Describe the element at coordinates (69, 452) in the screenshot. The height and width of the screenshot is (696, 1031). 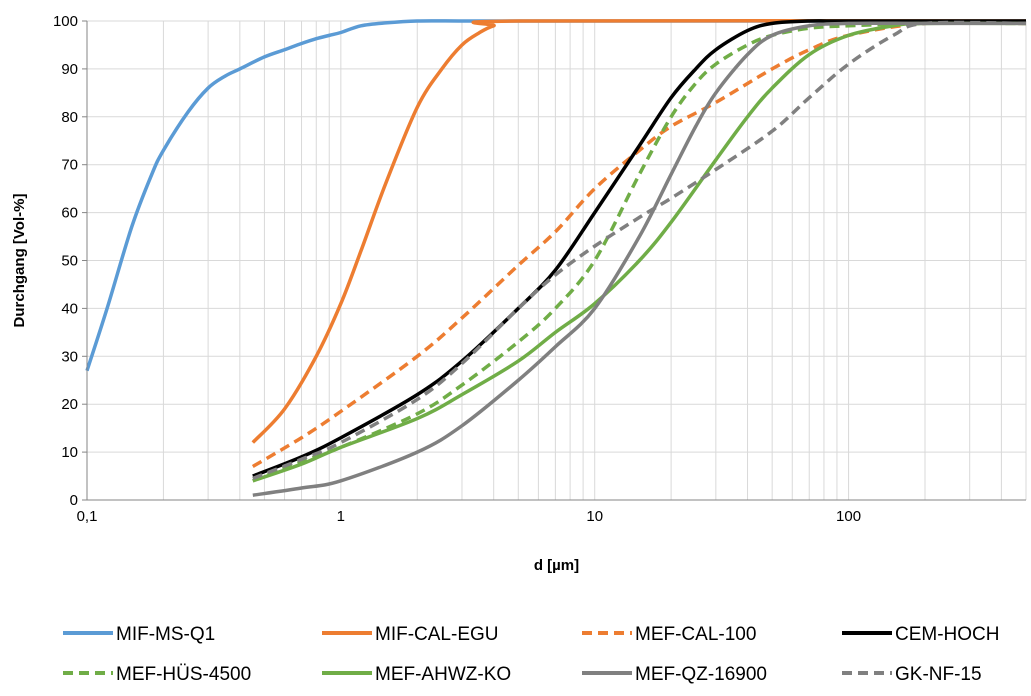
I see `y-tick-label: 10` at that location.